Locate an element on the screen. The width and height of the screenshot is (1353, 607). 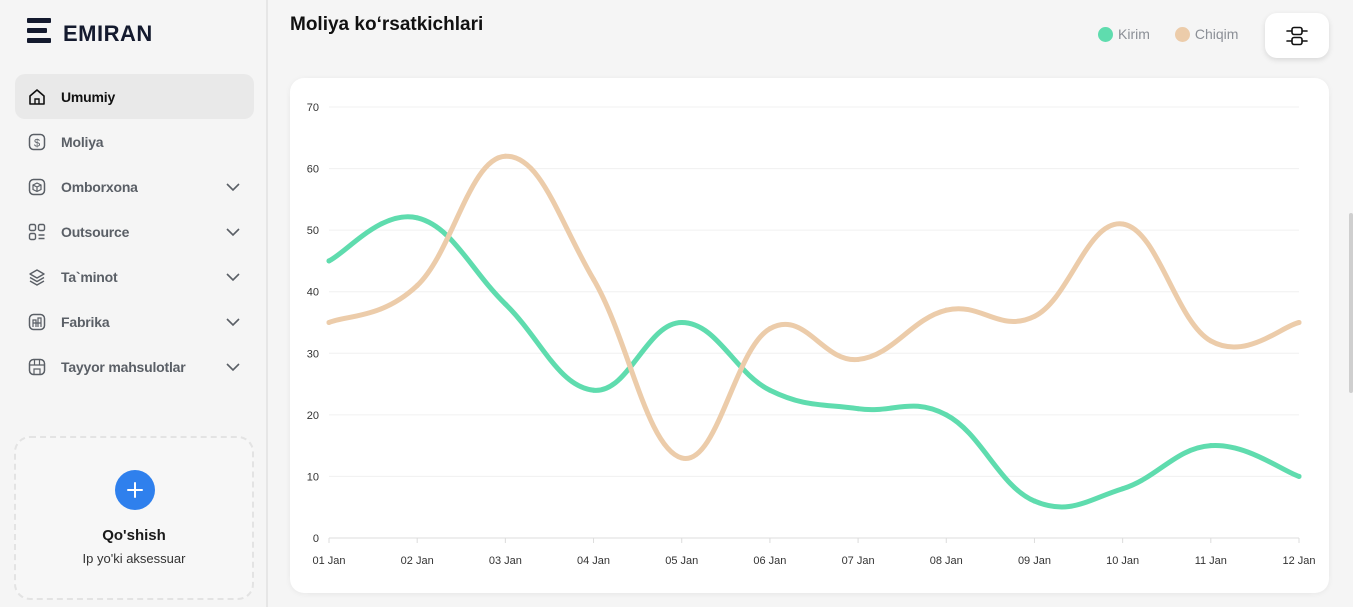
x-tick-label: 02 Jan is located at coordinates (417, 561).